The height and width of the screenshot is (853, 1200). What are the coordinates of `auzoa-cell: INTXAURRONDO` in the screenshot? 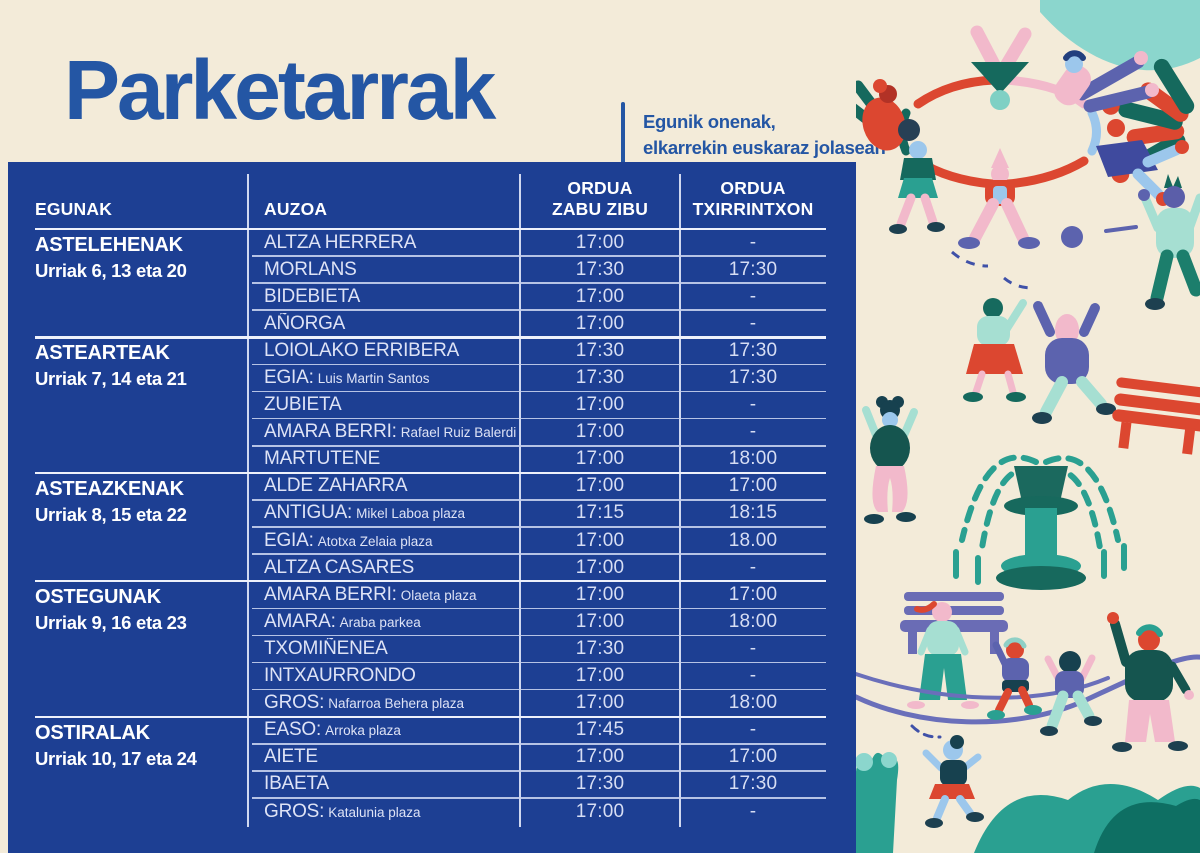 It's located at (384, 676).